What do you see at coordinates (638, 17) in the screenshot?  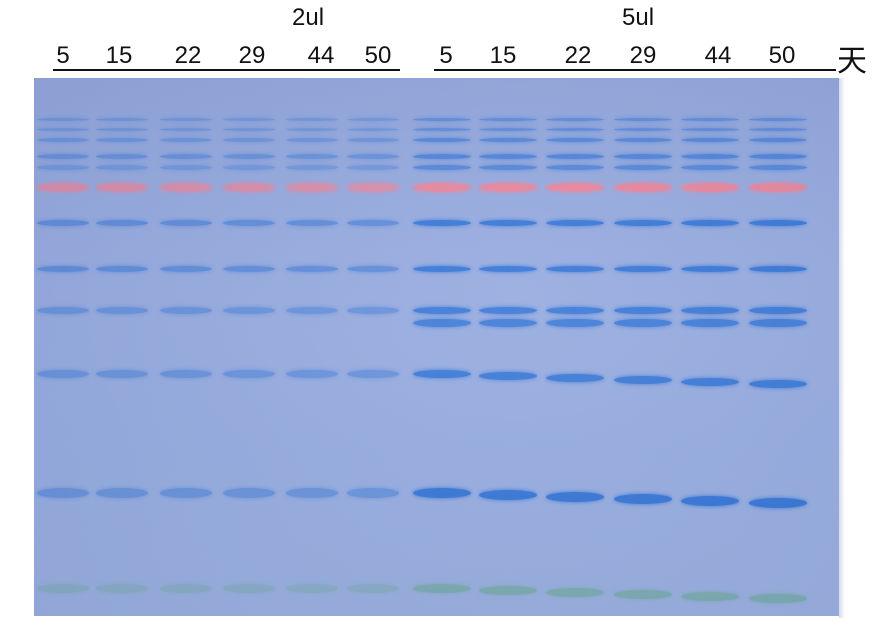 I see `group-title-5ul: 5ul` at bounding box center [638, 17].